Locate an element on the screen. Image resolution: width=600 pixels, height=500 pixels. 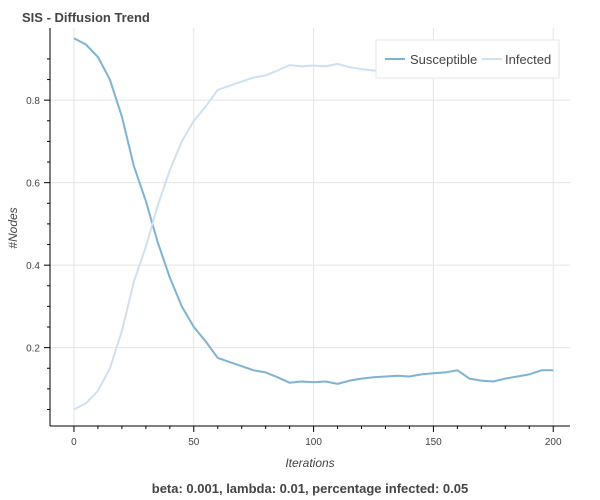
x-tick-label: 100 is located at coordinates (313, 442).